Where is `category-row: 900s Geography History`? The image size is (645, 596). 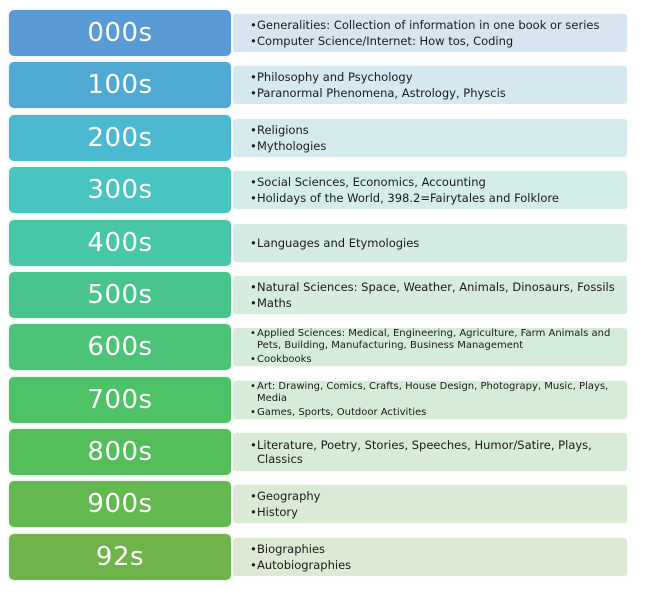
category-row: 900s Geography History is located at coordinates (322, 504).